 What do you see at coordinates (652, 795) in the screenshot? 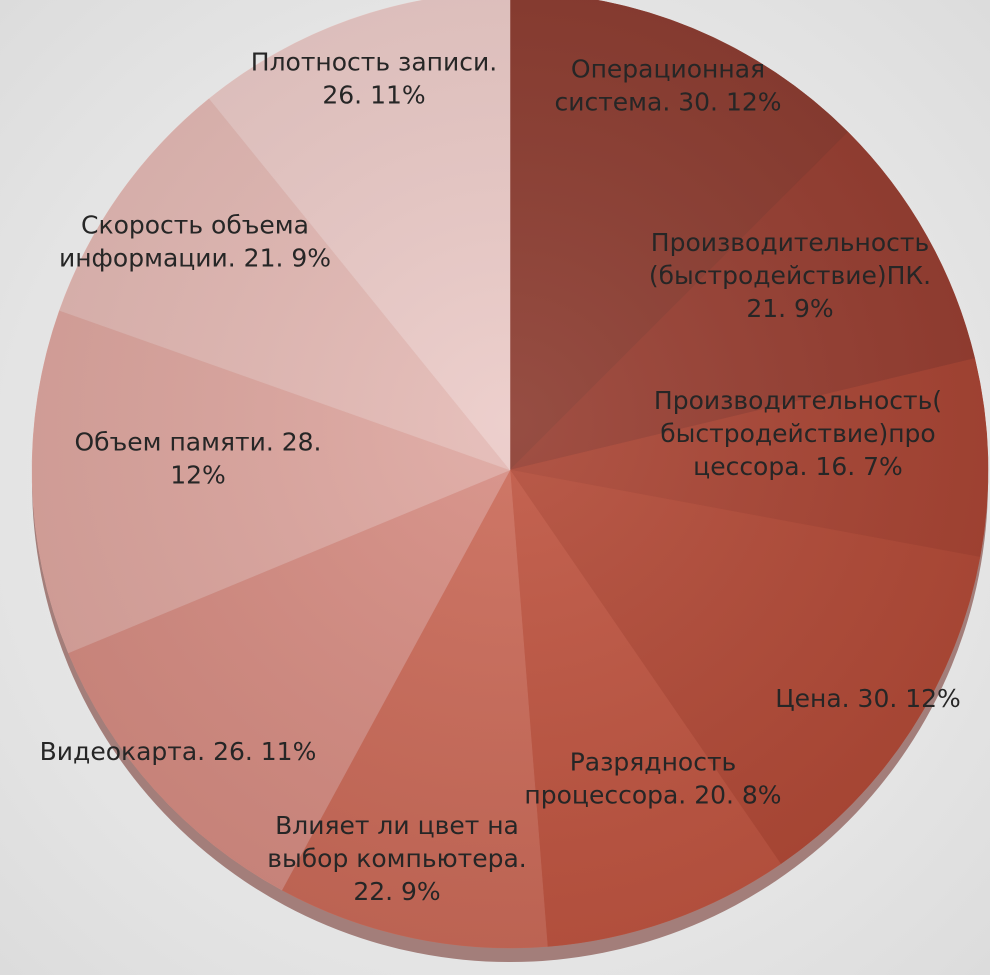
I see `slice-label-line: процессора. 20. 8%` at bounding box center [652, 795].